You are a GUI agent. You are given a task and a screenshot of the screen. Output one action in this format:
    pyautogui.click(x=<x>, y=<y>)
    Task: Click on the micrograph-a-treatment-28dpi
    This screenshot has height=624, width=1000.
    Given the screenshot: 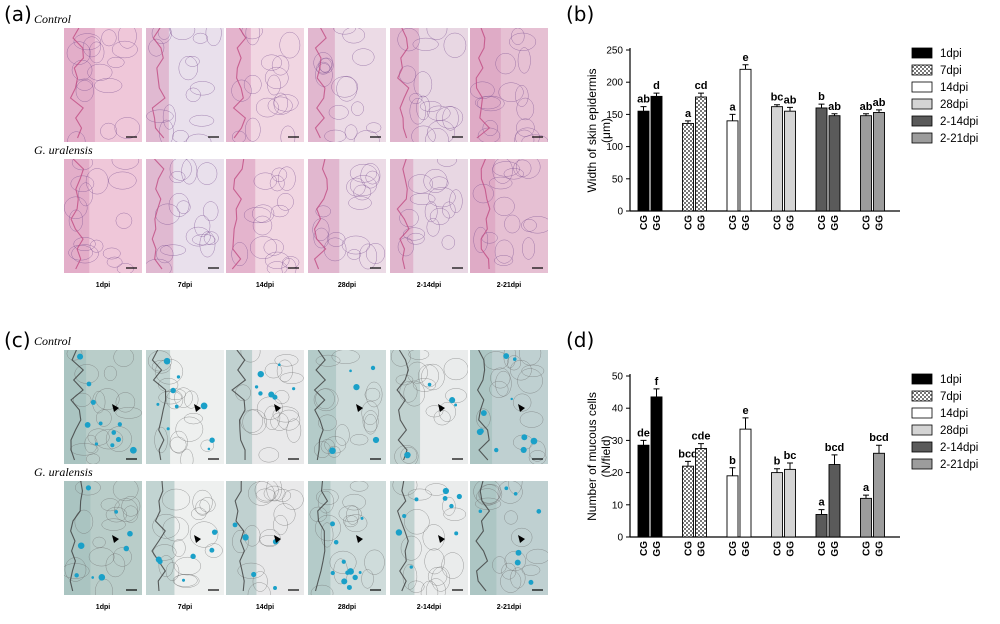 What is the action you would take?
    pyautogui.click(x=347, y=216)
    